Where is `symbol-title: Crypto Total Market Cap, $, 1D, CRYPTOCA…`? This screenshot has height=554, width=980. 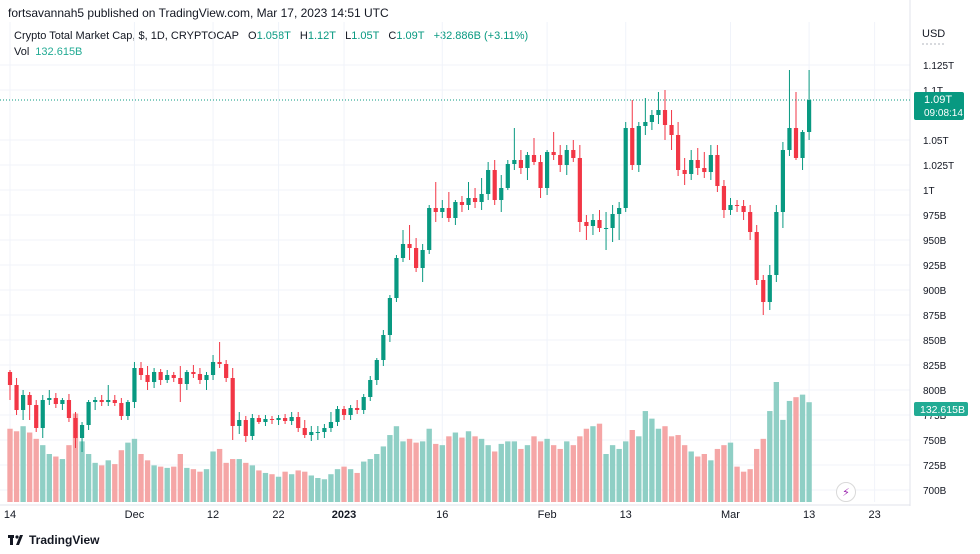 symbol-title: Crypto Total Market Cap, $, 1D, CRYPTOCA… is located at coordinates (126, 36).